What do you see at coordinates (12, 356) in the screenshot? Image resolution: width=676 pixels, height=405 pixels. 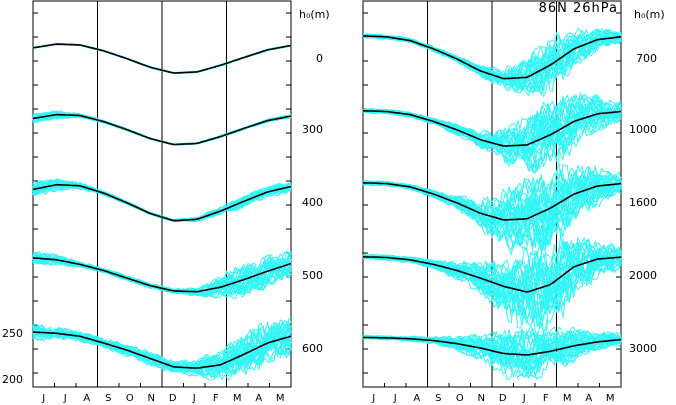 I see `left-y-tick-labels: 250 200` at bounding box center [12, 356].